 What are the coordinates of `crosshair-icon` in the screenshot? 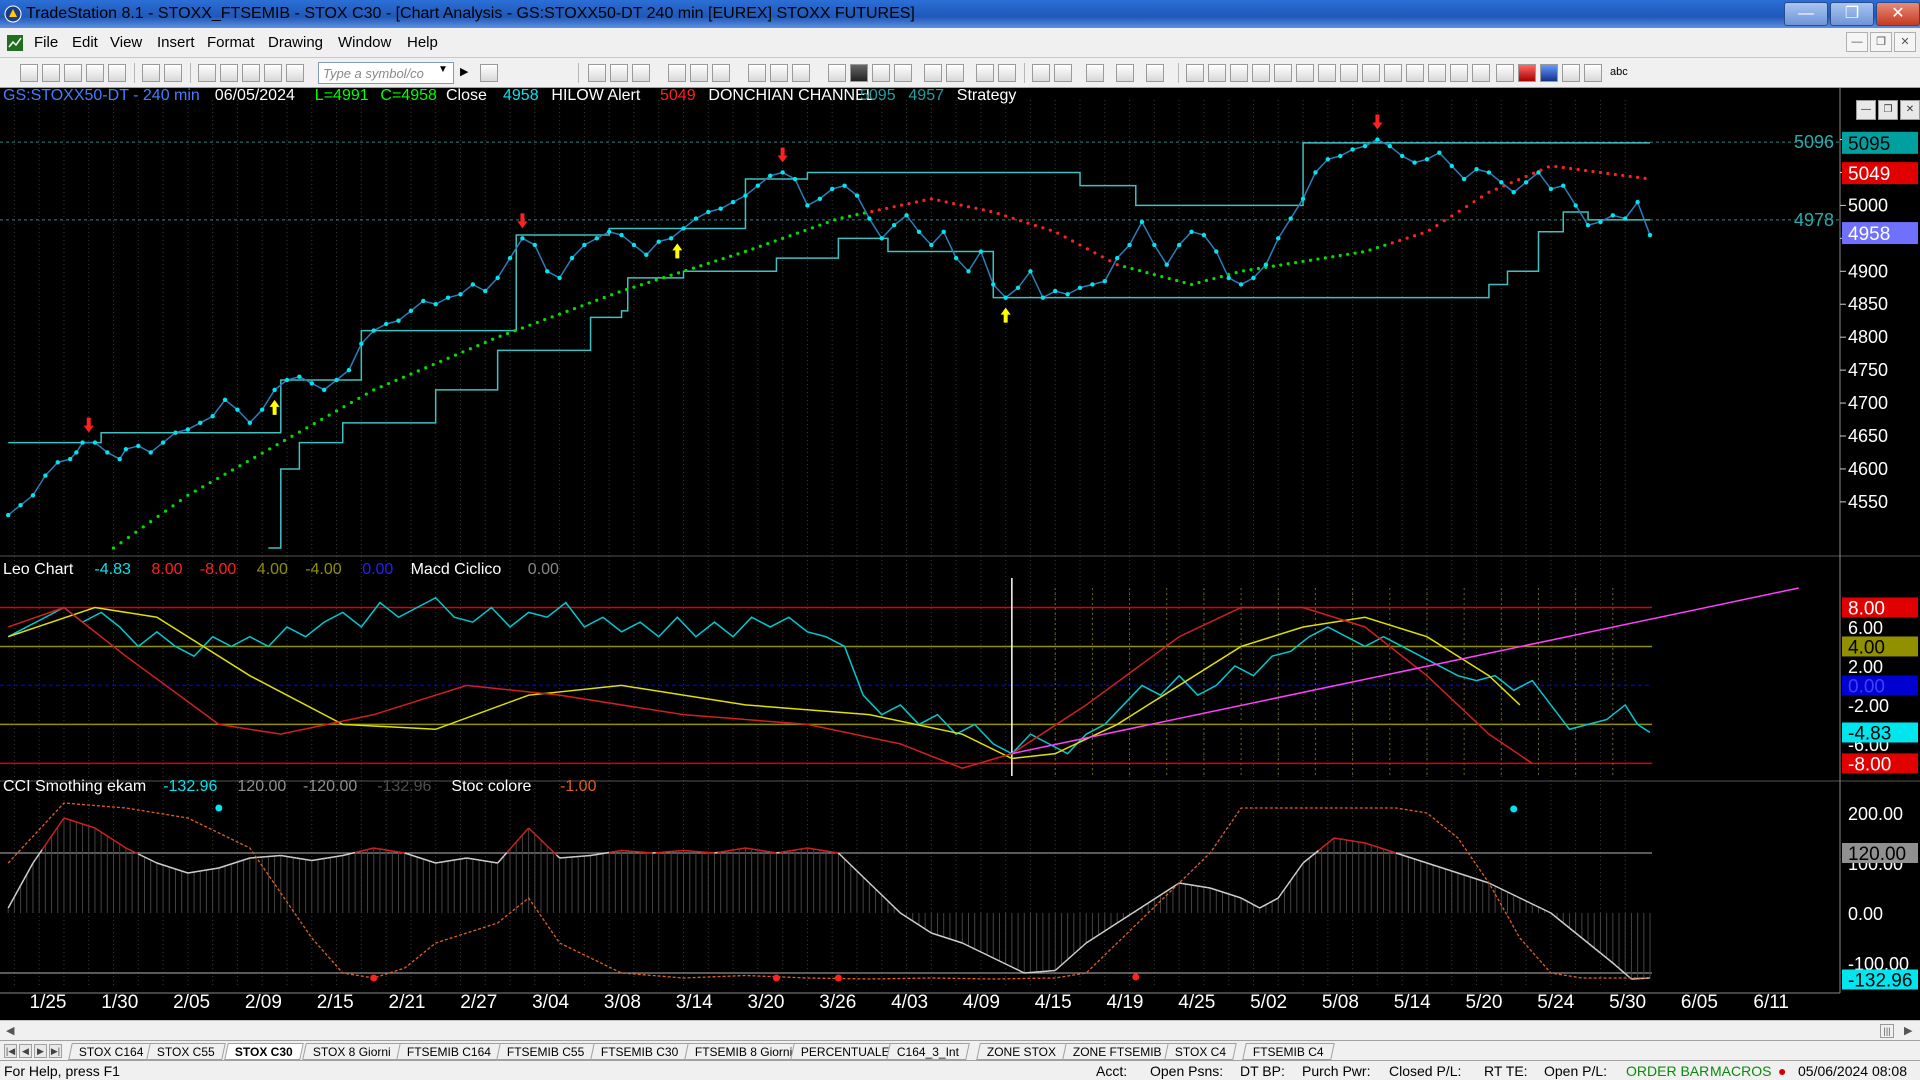 It's located at (1063, 73).